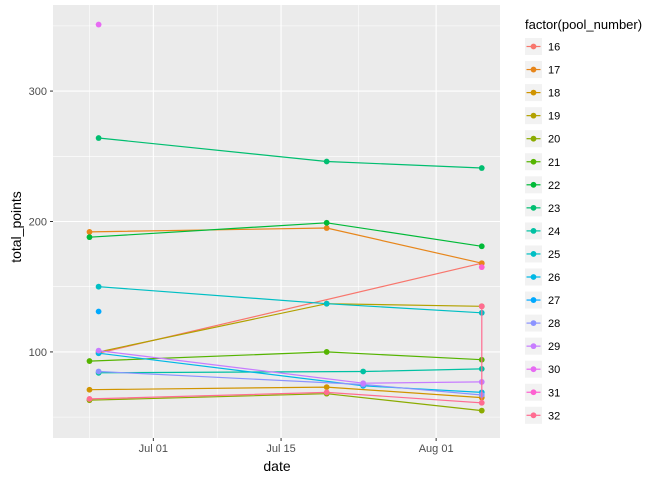  Describe the element at coordinates (554, 416) in the screenshot. I see `legend-label: 32` at that location.